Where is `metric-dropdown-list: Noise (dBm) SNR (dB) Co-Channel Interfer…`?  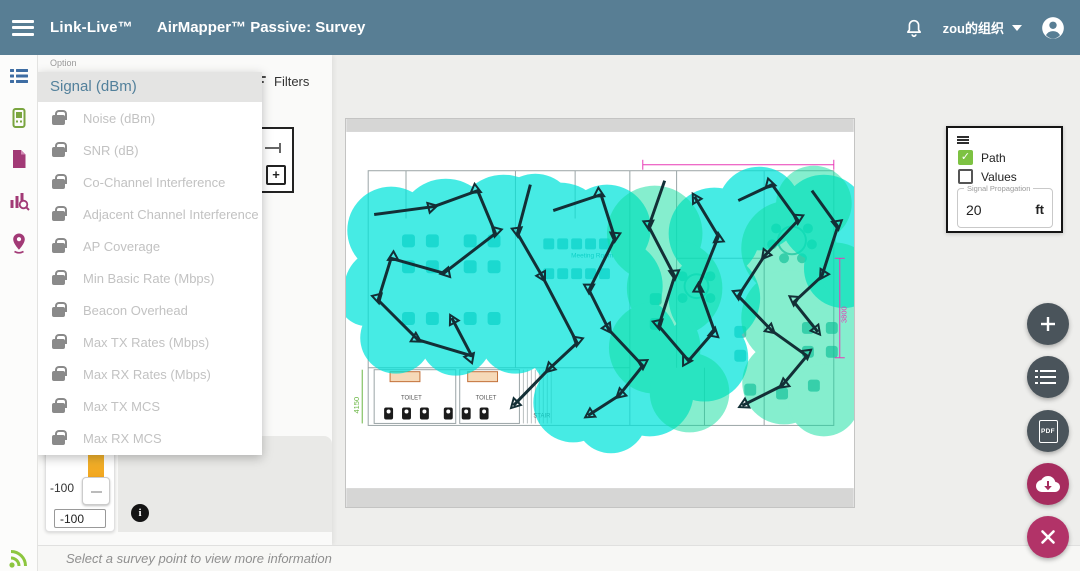
metric-dropdown-list: Noise (dBm) SNR (dB) Co-Channel Interfer… is located at coordinates (150, 278).